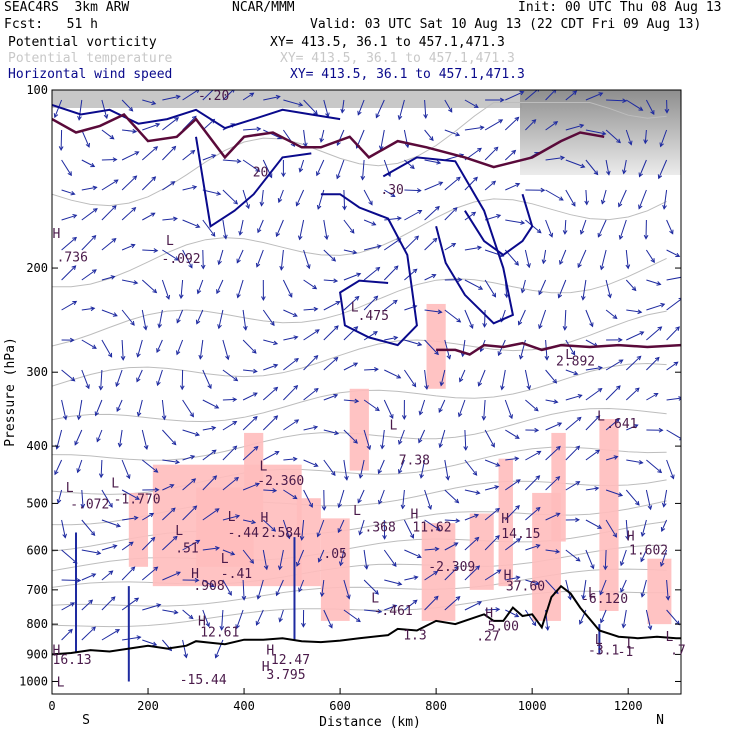  What do you see at coordinates (37, 372) in the screenshot?
I see `y-tick-label: 300` at bounding box center [37, 372].